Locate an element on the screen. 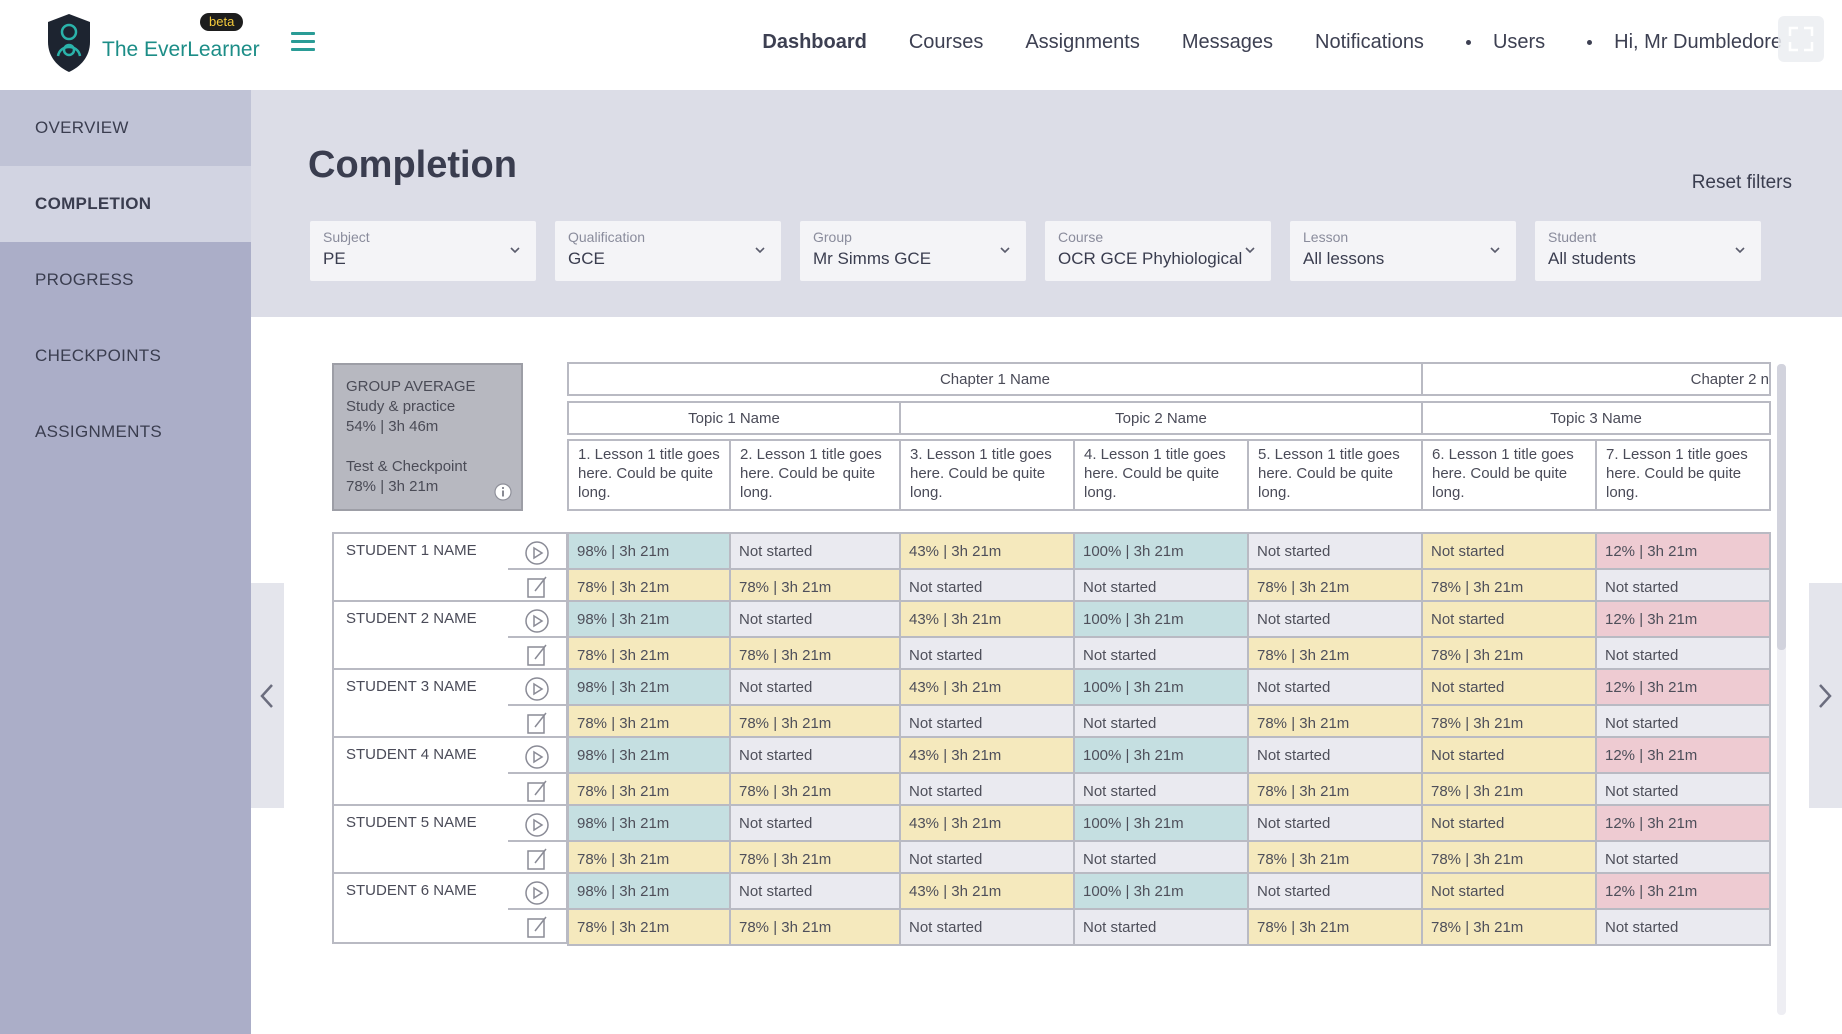 The height and width of the screenshot is (1034, 1842). nav-users: Users is located at coordinates (1505, 42).